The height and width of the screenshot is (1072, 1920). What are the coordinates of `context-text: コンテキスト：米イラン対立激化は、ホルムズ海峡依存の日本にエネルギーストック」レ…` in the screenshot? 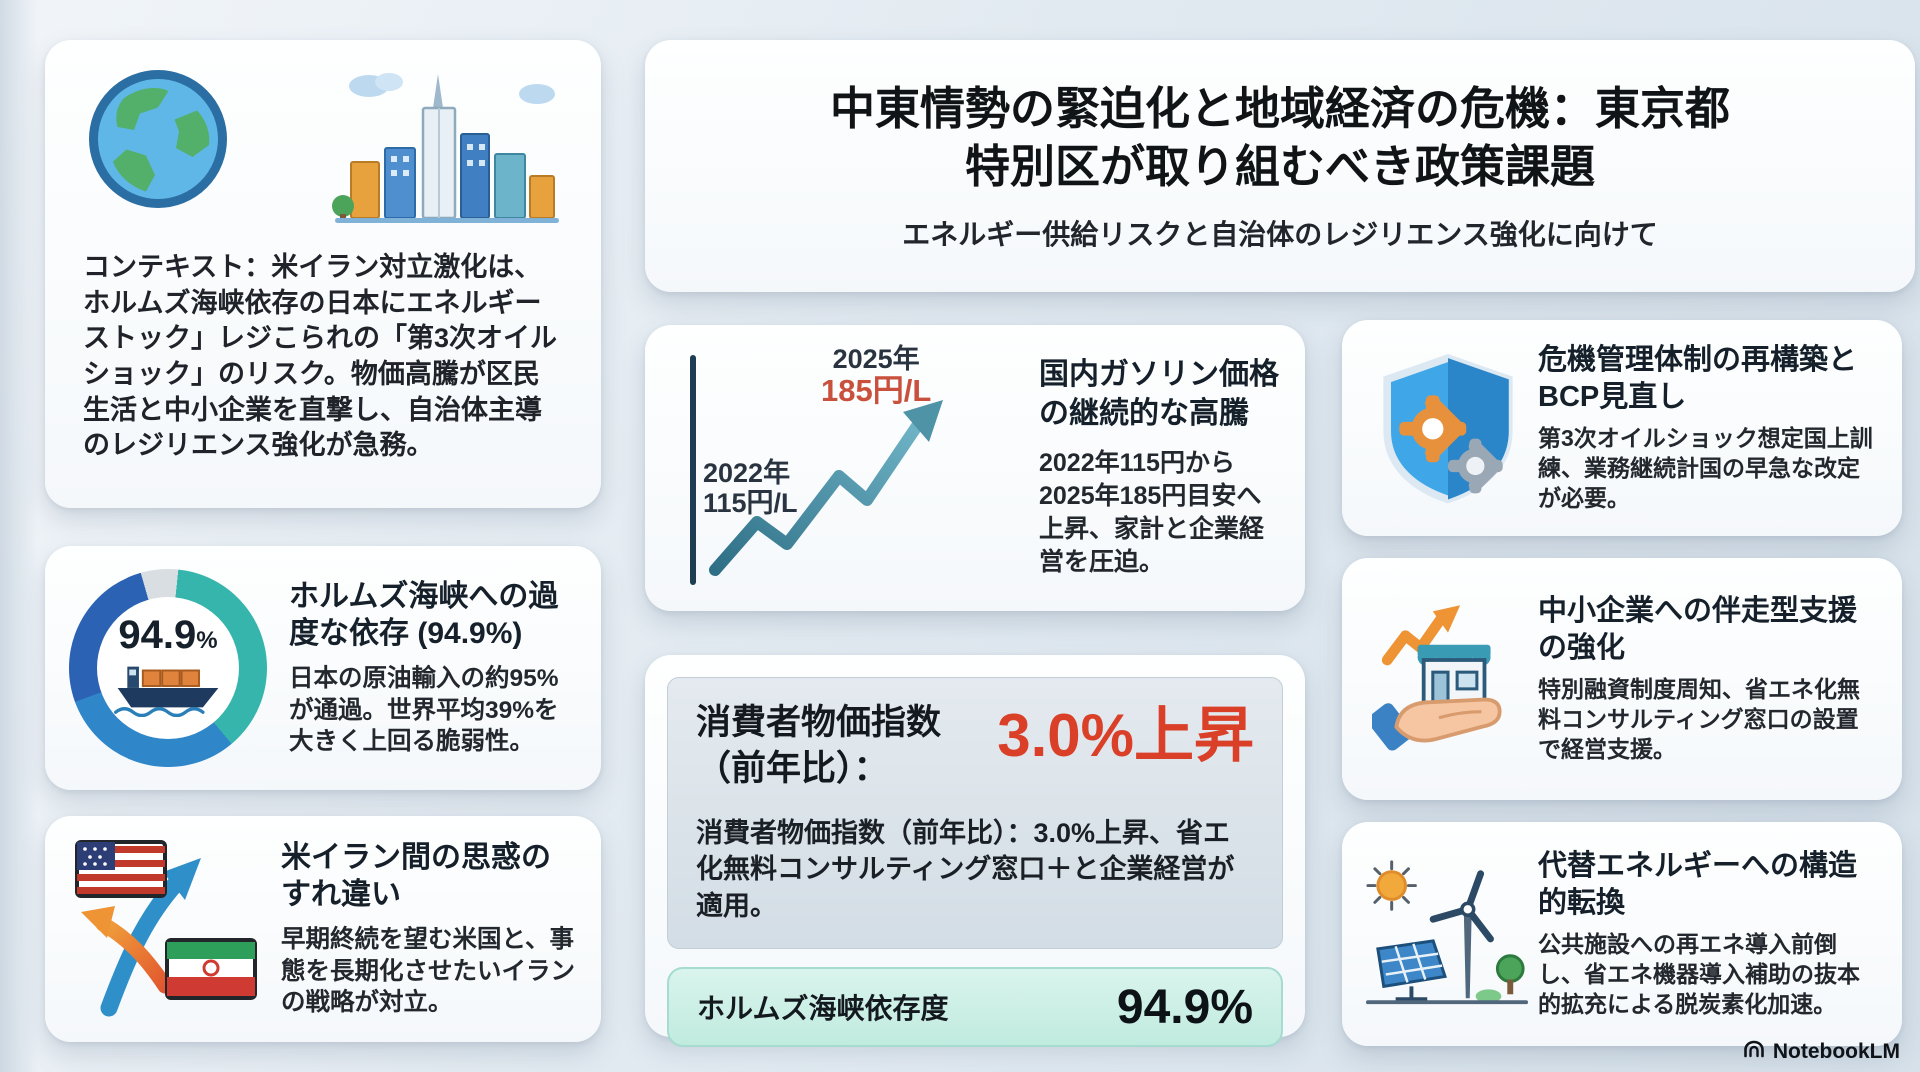 It's located at (320, 356).